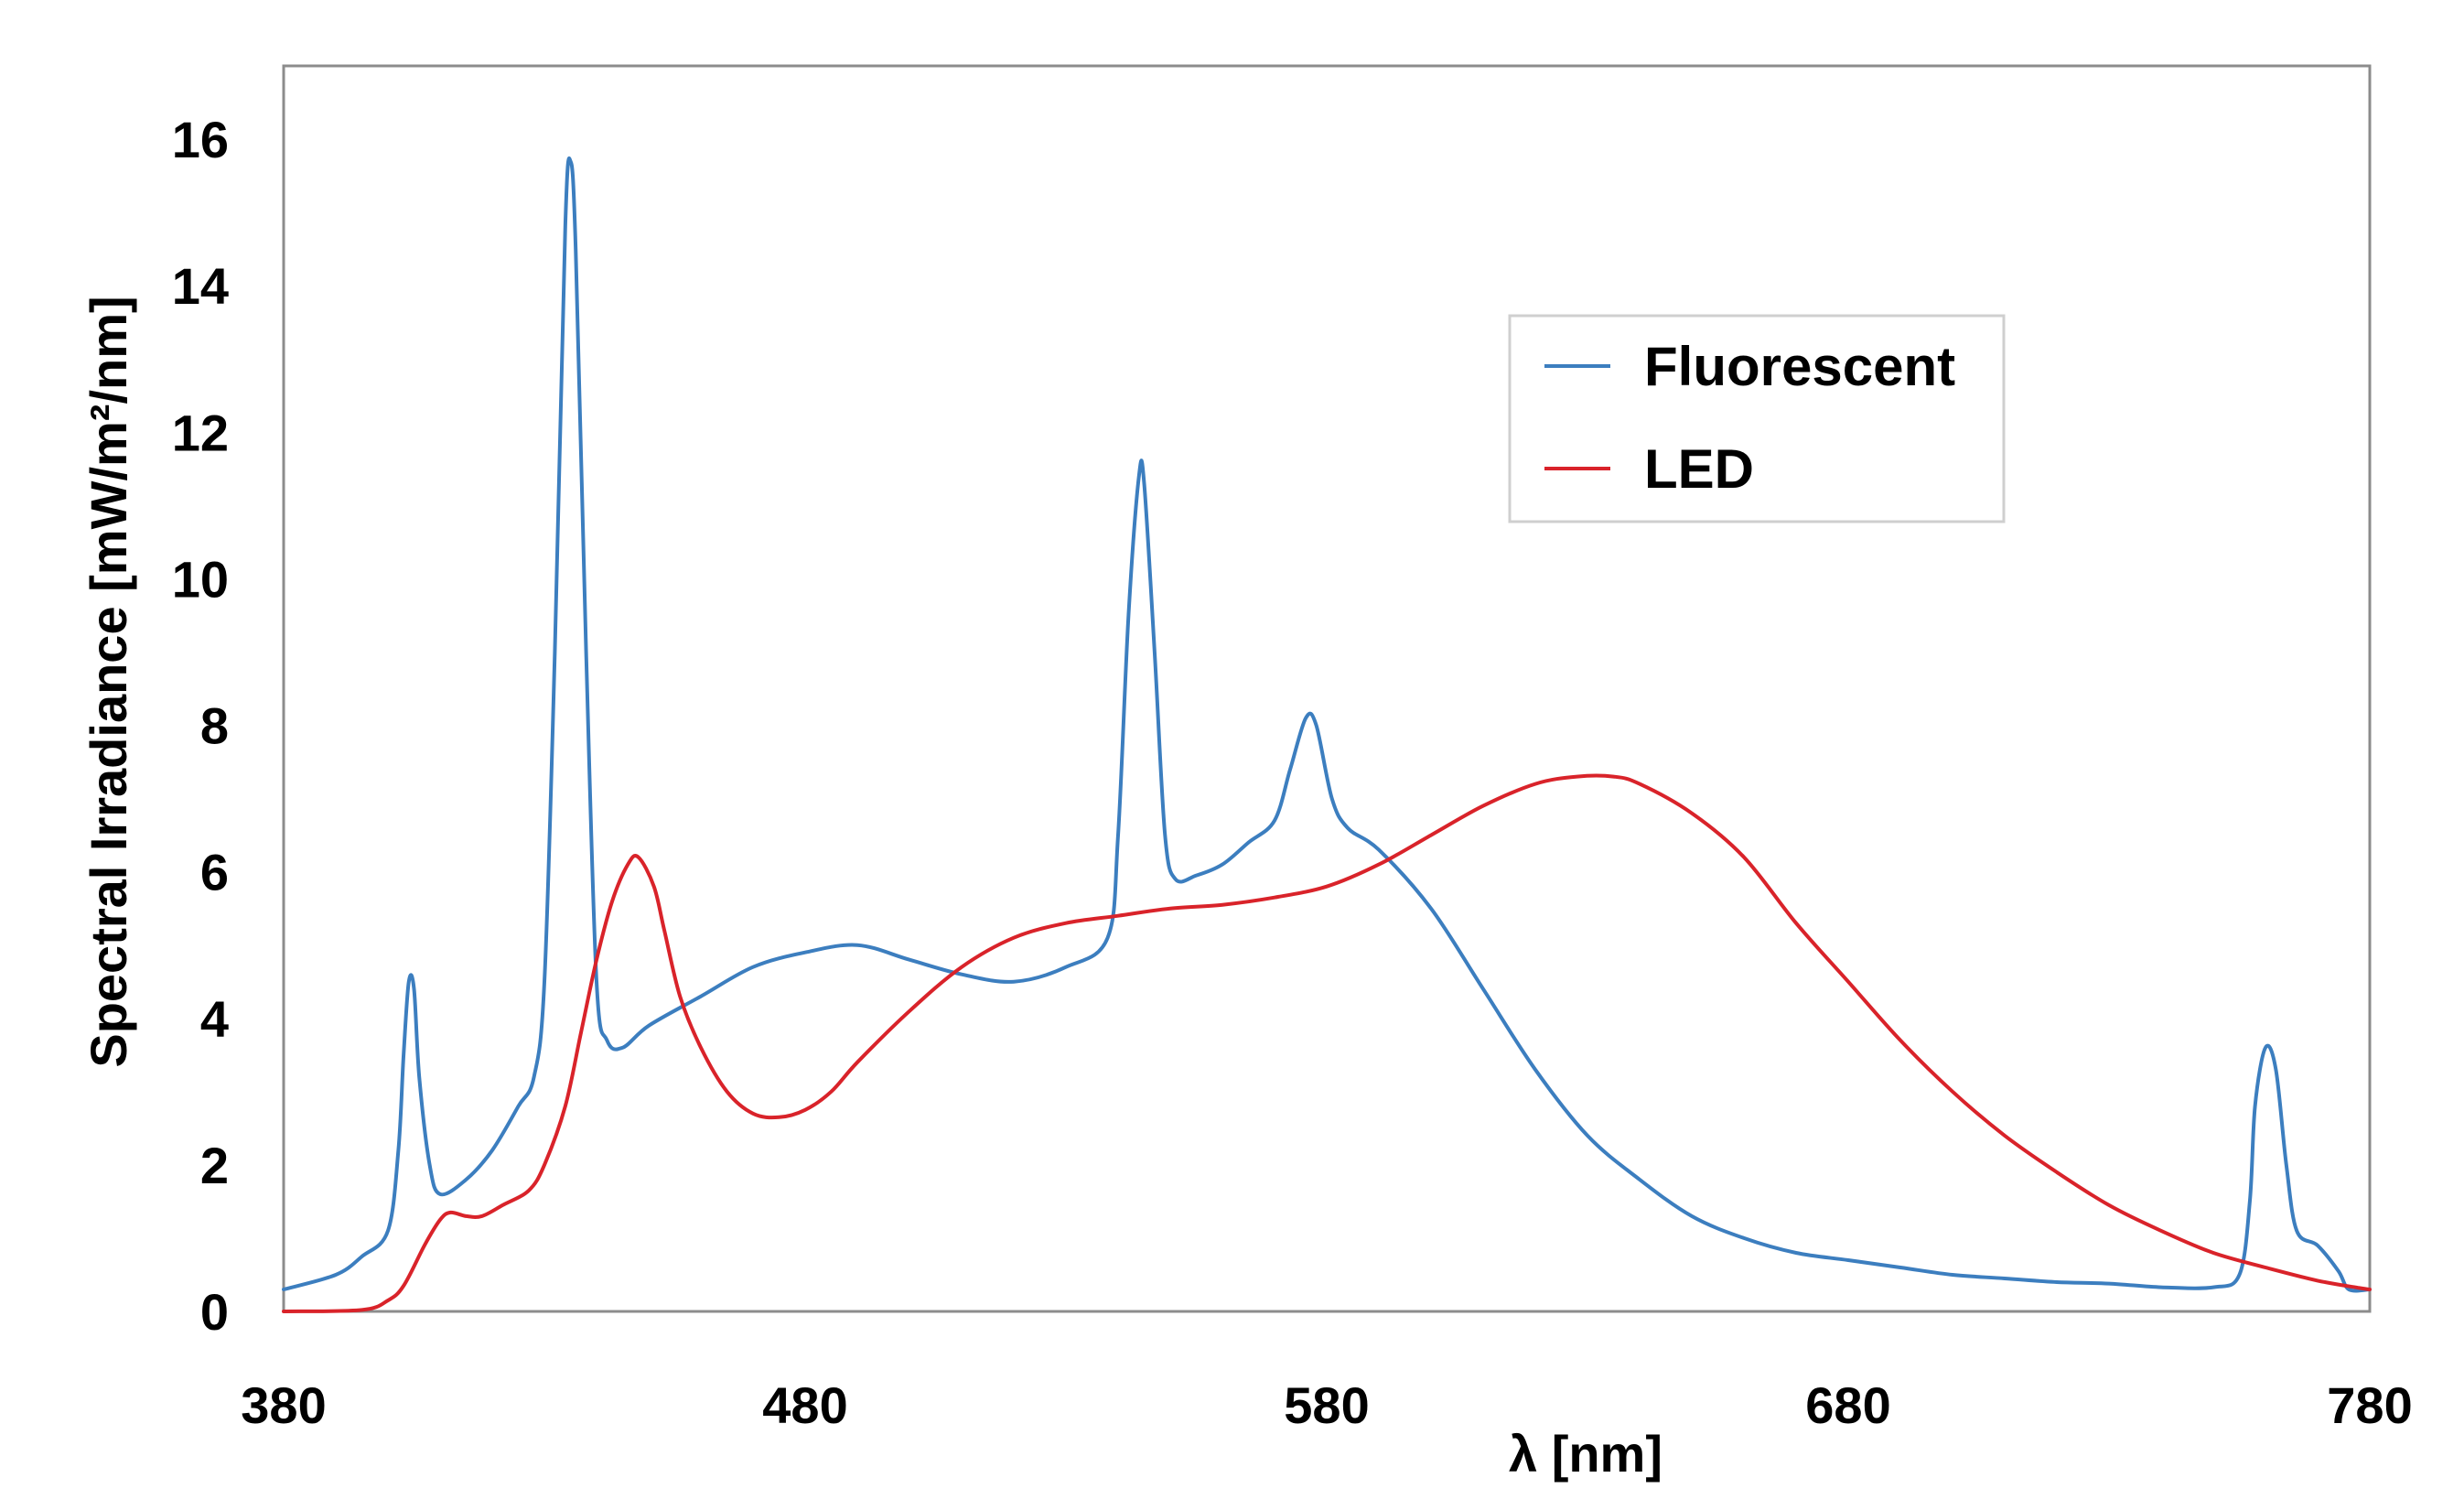  What do you see at coordinates (201, 139) in the screenshot?
I see `y-tick-label: 16` at bounding box center [201, 139].